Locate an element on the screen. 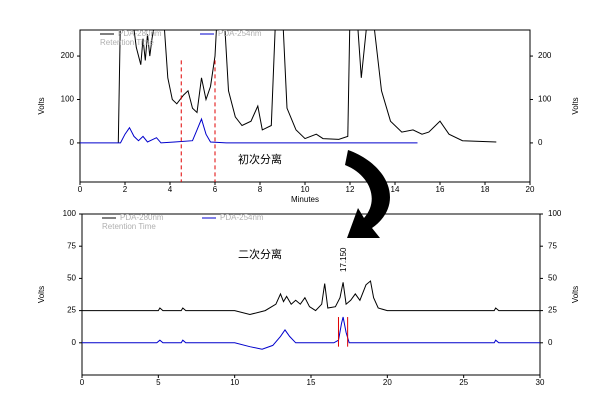 The image size is (612, 410). y-tick-label: 50 is located at coordinates (71, 278).